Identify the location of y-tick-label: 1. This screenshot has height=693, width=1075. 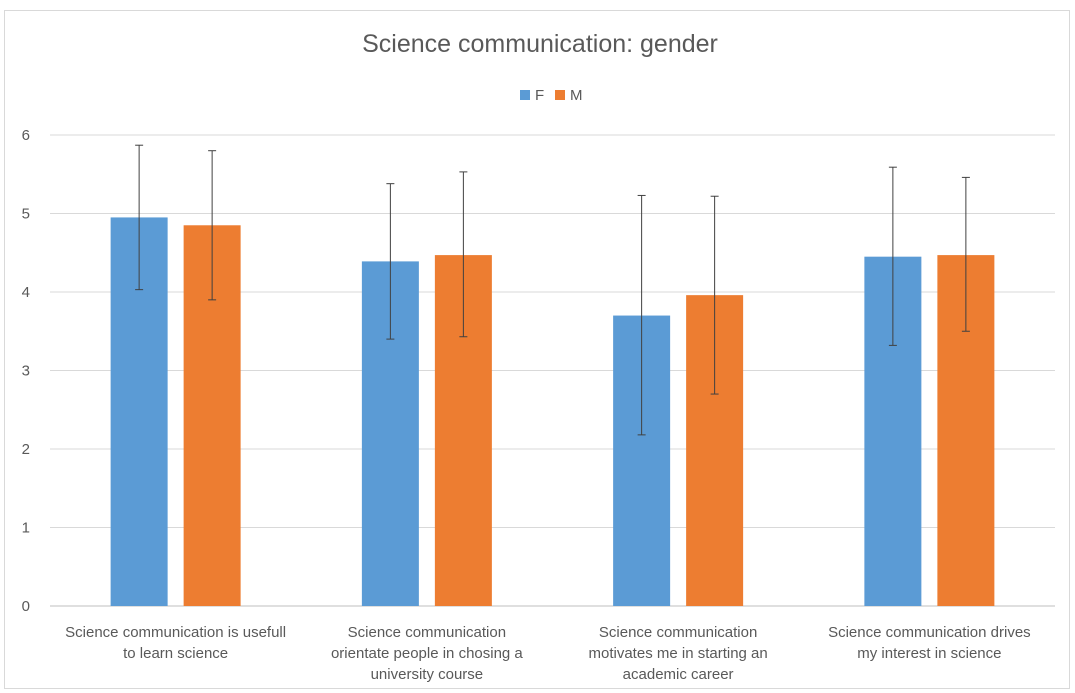
(26, 528).